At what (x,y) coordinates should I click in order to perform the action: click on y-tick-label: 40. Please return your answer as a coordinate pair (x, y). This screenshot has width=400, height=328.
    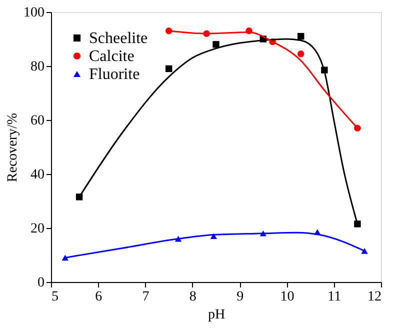
    Looking at the image, I should click on (37, 175).